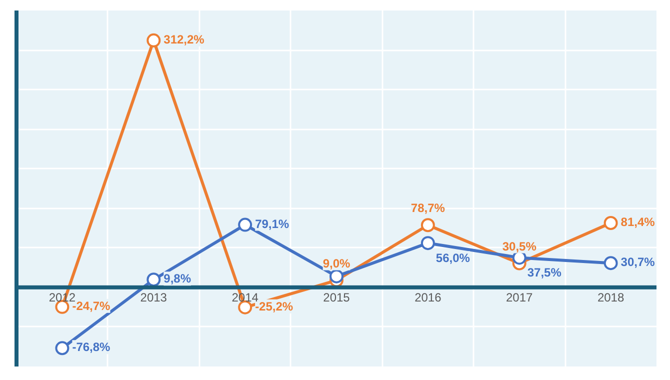 The width and height of the screenshot is (670, 380). I want to click on x-tick-label: 2015, so click(336, 297).